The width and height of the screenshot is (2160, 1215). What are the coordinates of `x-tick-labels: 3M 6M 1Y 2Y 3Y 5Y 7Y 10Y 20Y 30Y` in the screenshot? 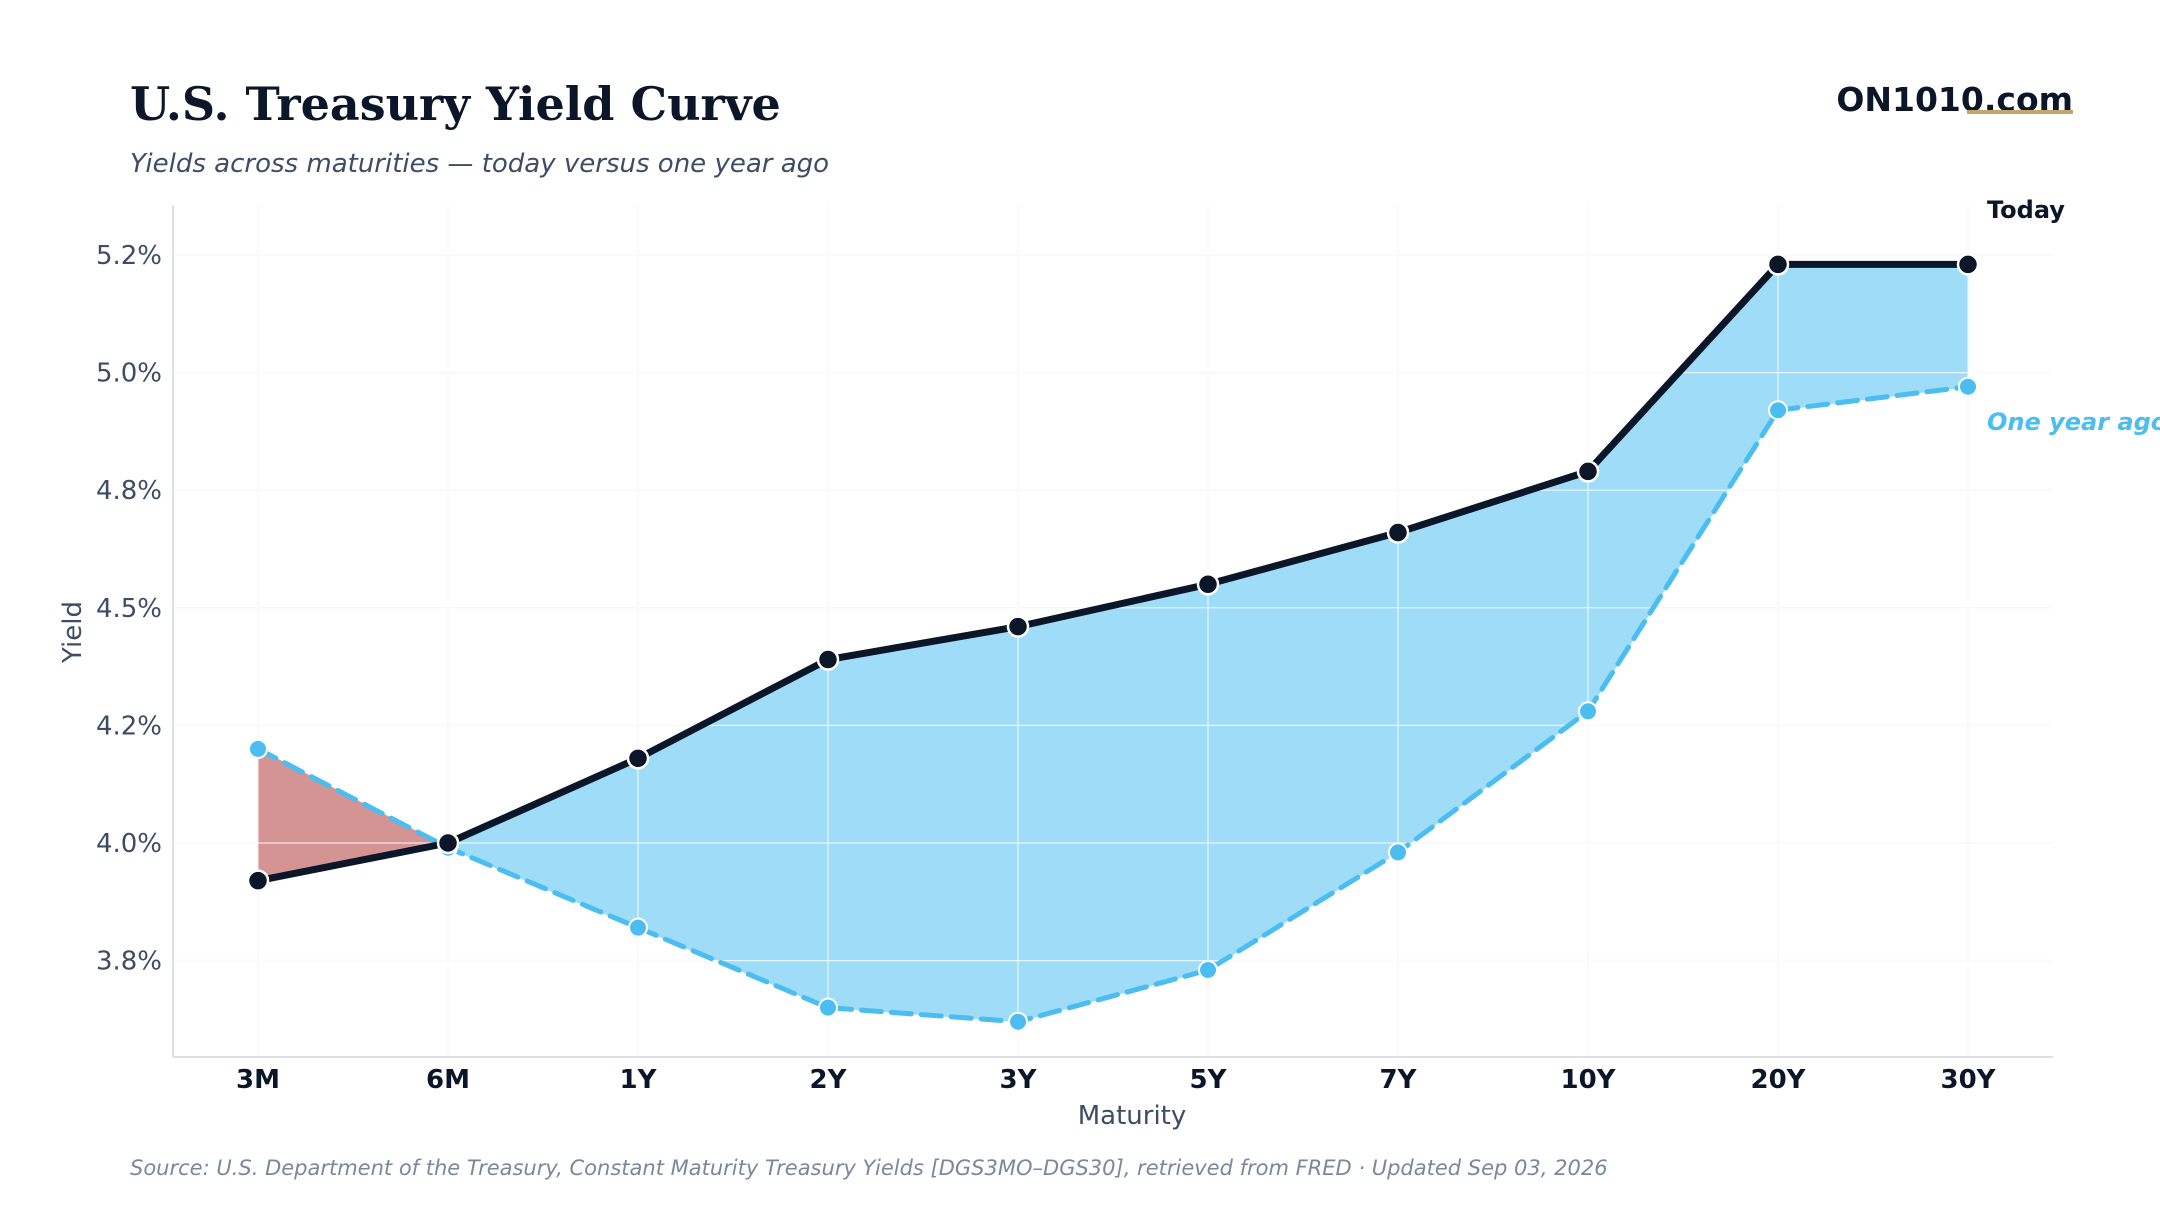 It's located at (1116, 1080).